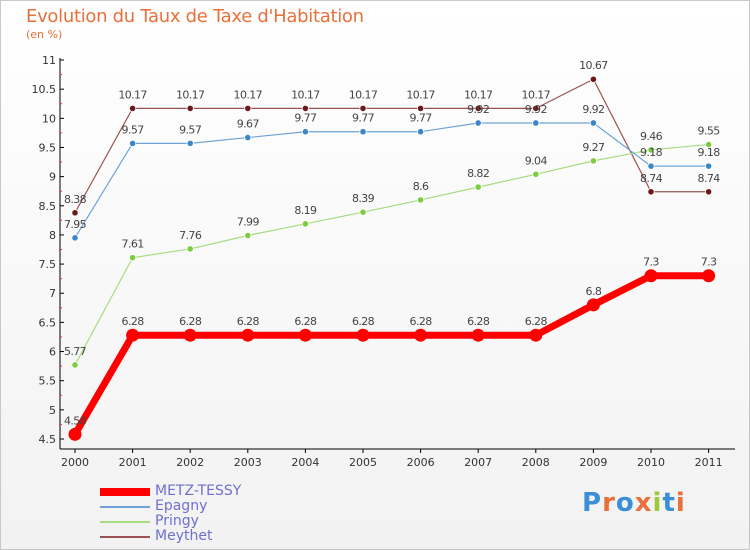  I want to click on data-label: 8.38, so click(75, 199).